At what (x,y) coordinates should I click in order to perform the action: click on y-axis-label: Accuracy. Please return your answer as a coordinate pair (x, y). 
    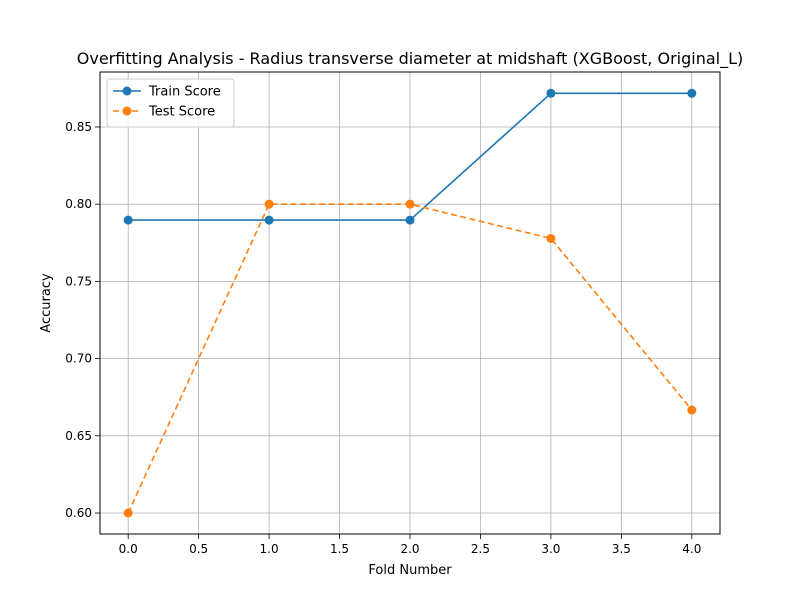
    Looking at the image, I should click on (46, 303).